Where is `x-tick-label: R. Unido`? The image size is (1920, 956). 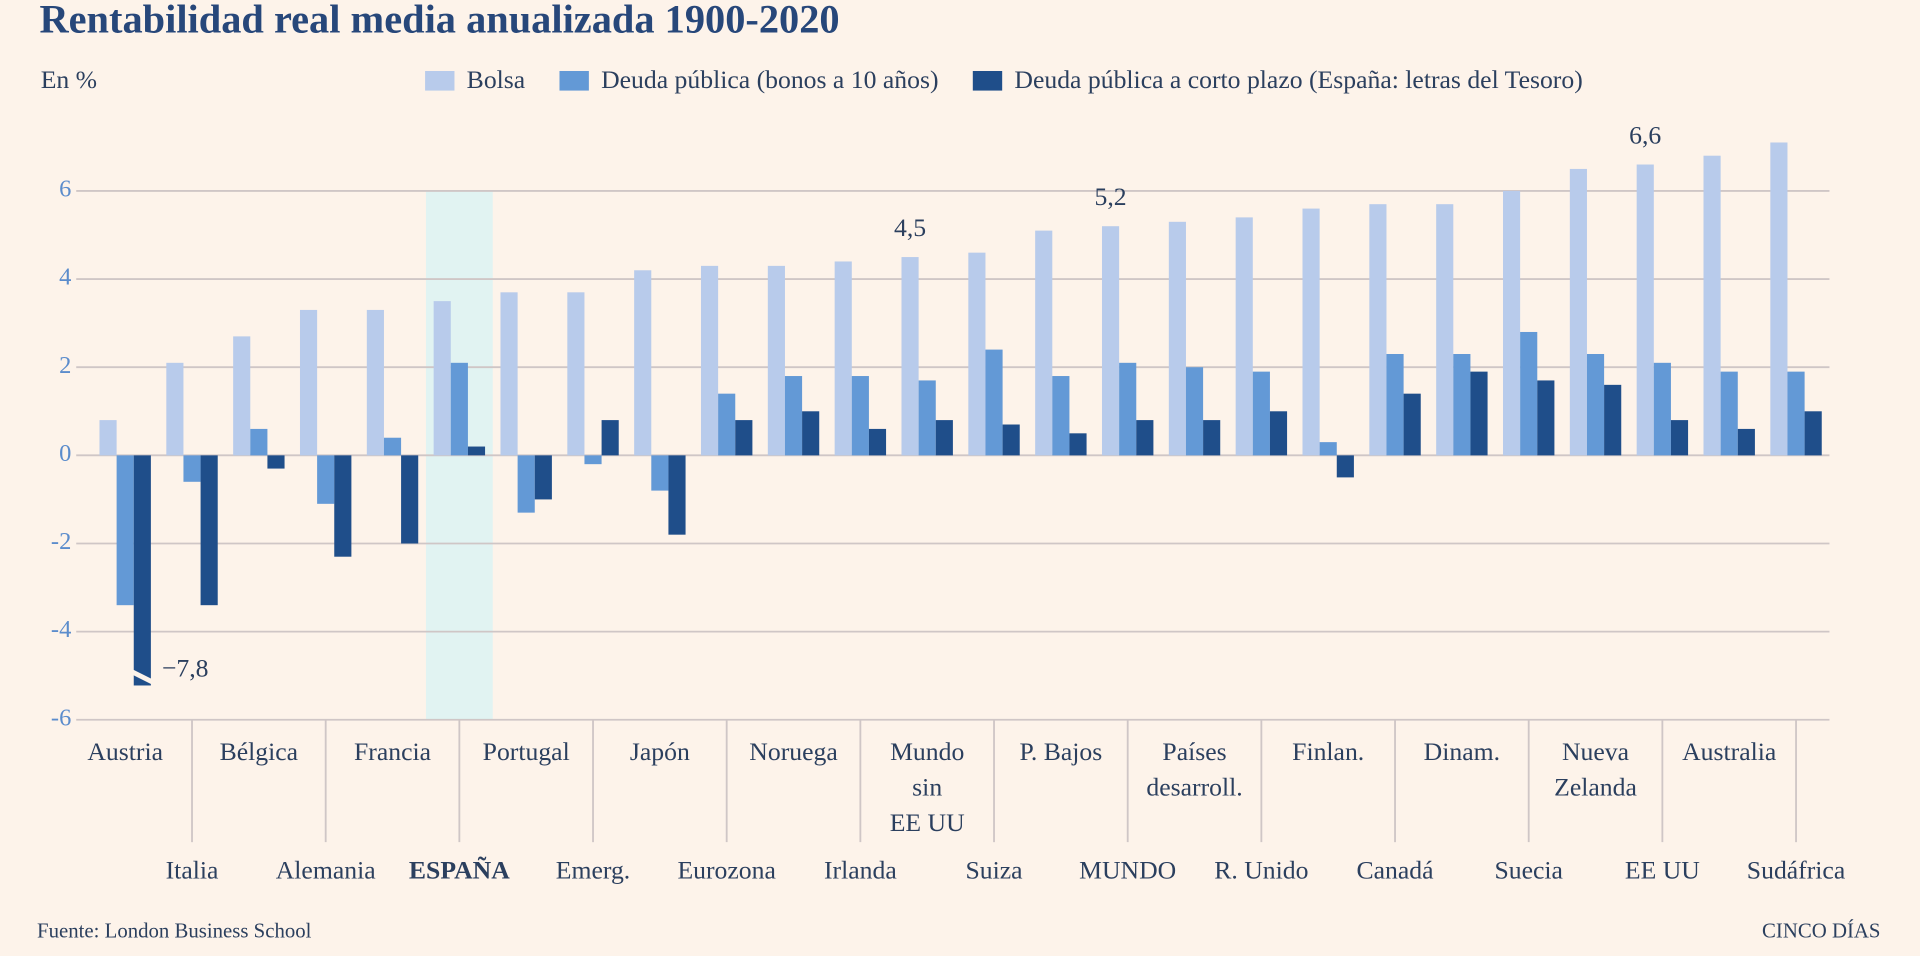 x-tick-label: R. Unido is located at coordinates (1261, 870).